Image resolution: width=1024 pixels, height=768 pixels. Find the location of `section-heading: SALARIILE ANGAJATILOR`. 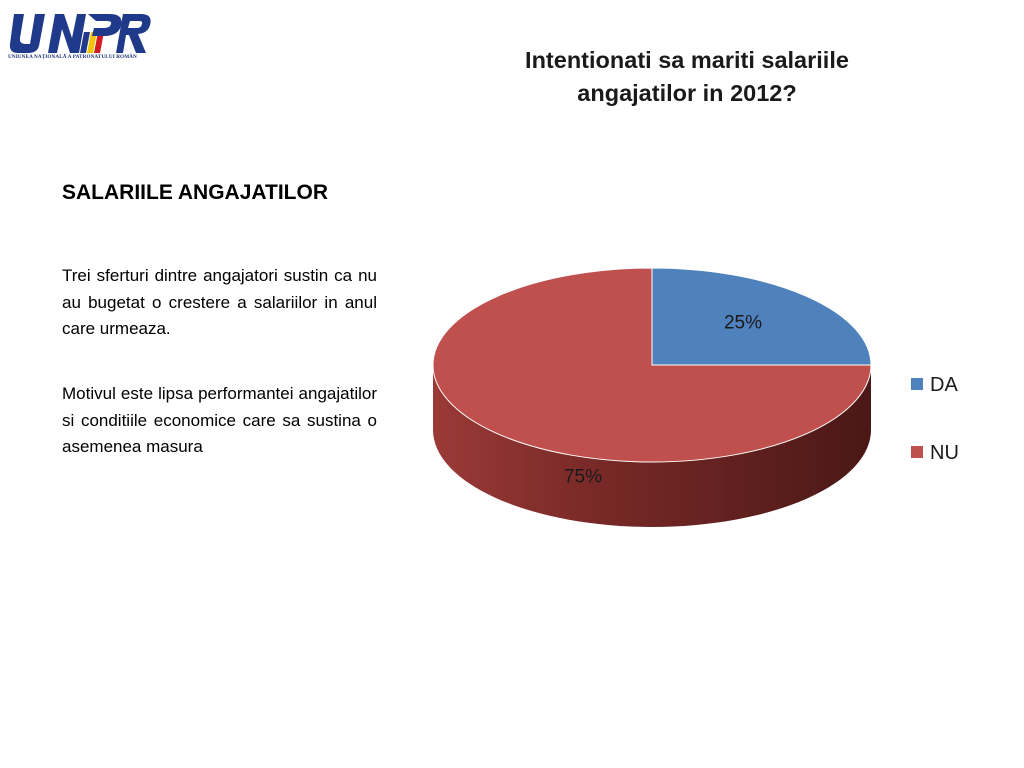

section-heading: SALARIILE ANGAJATILOR is located at coordinates (195, 192).